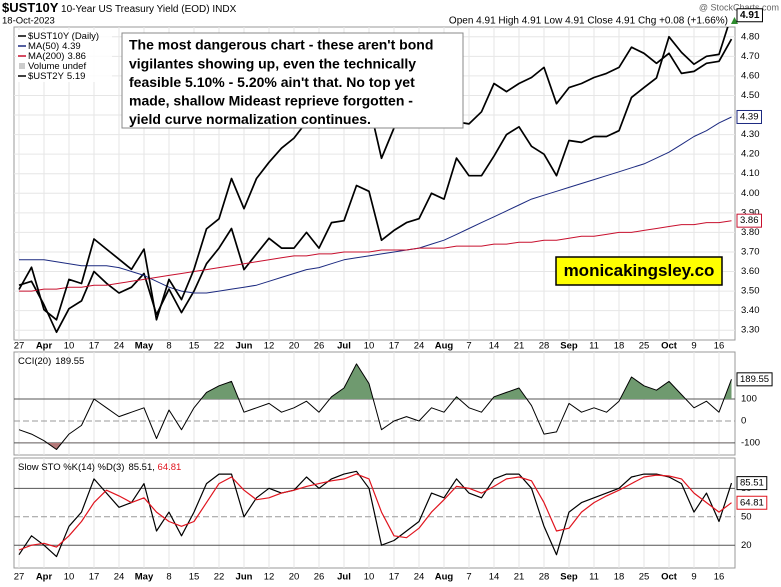 Image resolution: width=781 pixels, height=587 pixels. I want to click on last-value-label: 64.81, so click(752, 502).